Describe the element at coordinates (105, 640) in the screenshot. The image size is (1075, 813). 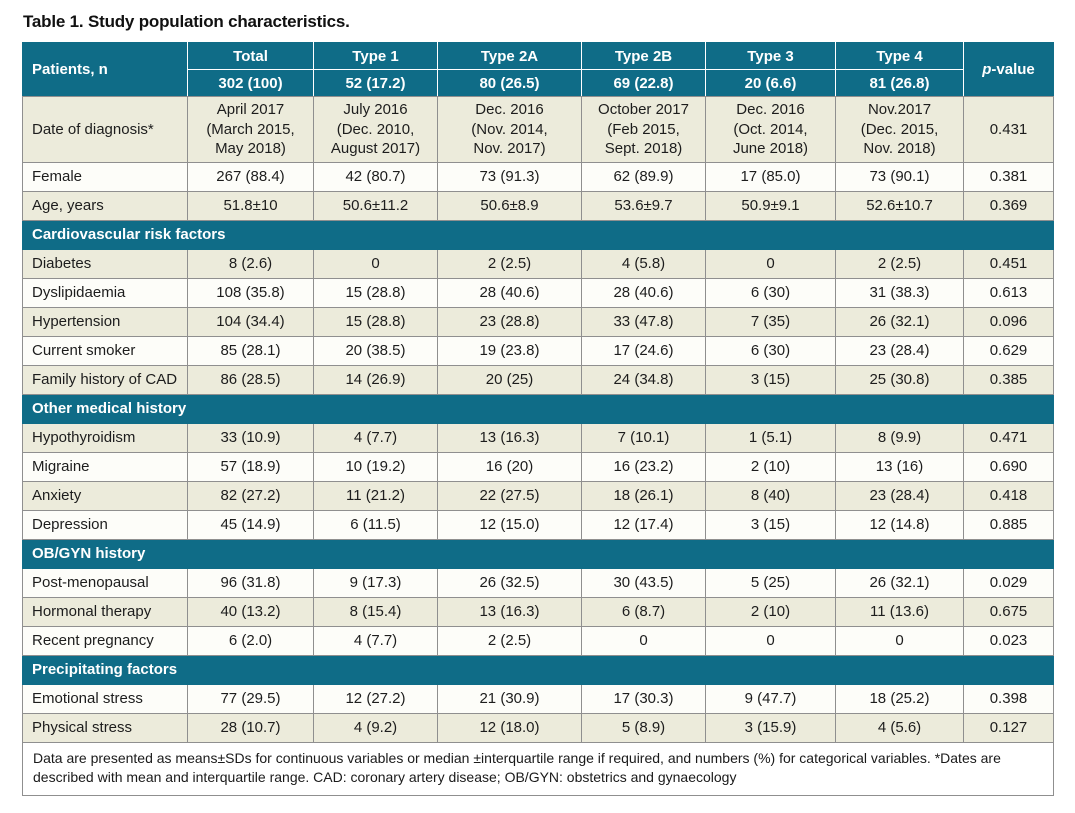
I see `row-label: Recent pregnancy` at that location.